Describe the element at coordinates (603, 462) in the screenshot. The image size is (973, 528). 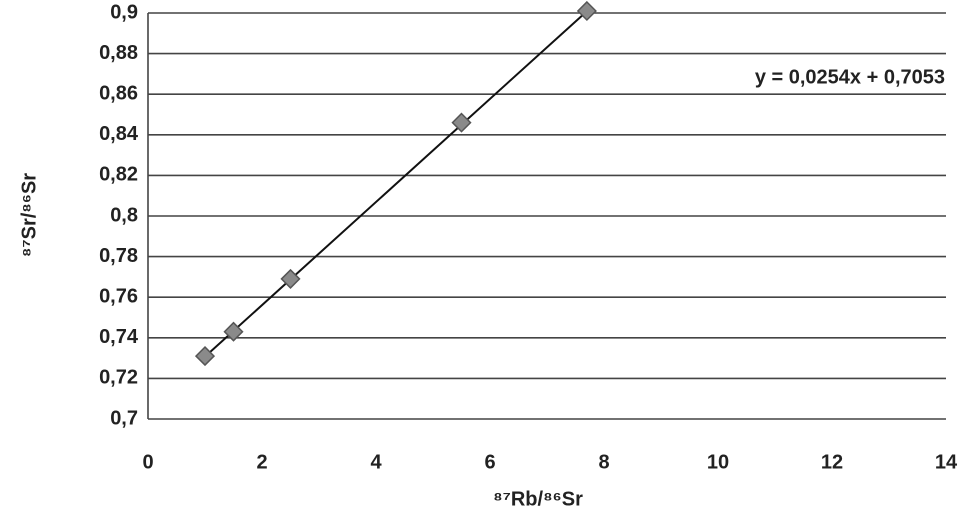
I see `x-tick-label: 8` at that location.